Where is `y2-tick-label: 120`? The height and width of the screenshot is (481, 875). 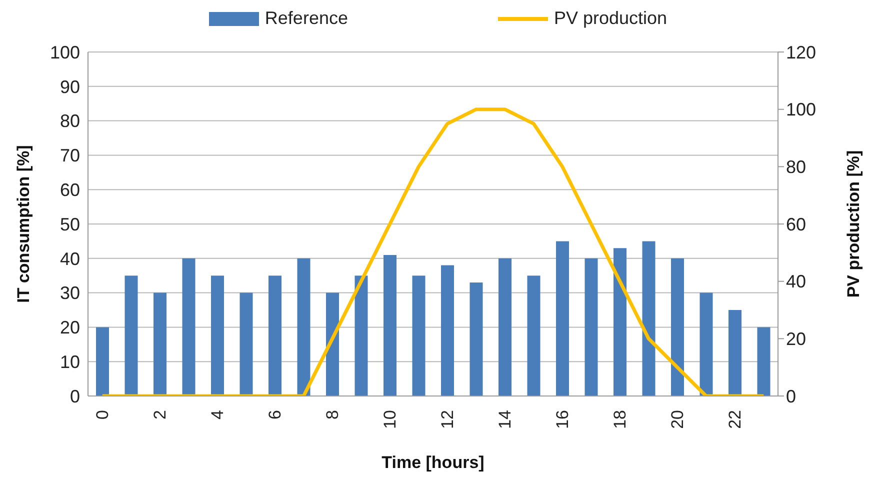 y2-tick-label: 120 is located at coordinates (801, 52).